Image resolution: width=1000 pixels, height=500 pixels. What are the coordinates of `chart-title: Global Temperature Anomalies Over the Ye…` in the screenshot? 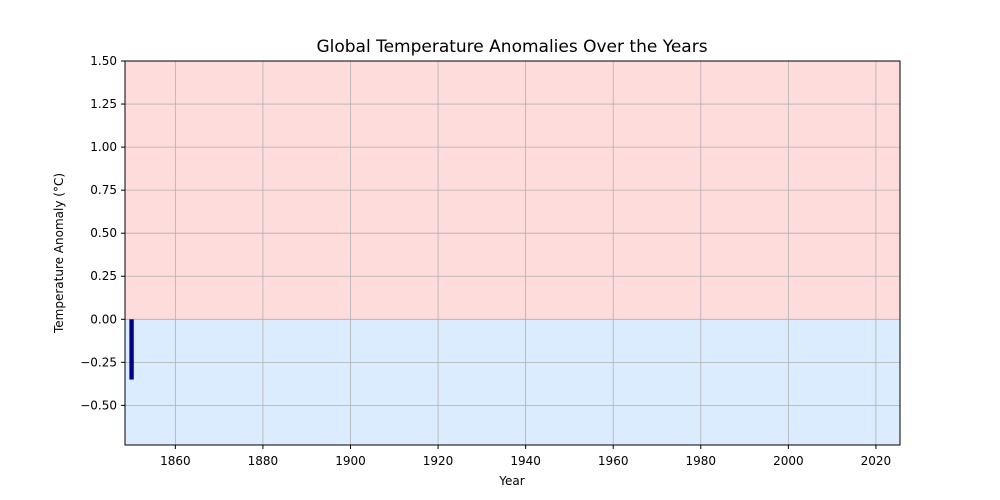 It's located at (511, 47).